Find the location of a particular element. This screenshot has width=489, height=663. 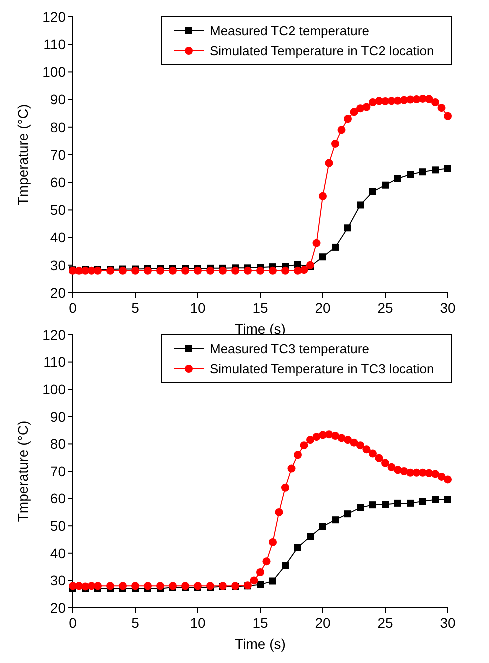

x-tick-label: 20 is located at coordinates (323, 623).